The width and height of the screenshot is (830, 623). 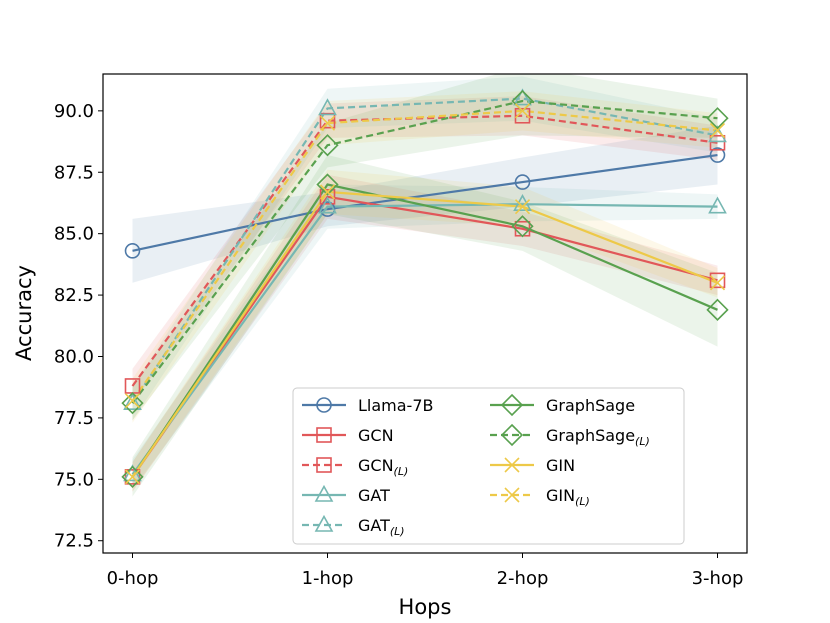 I want to click on legend-item-gcn-l: GCN(L), so click(x=355, y=467).